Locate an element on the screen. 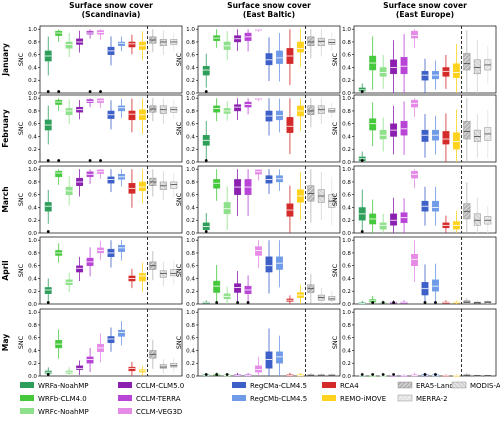  column-title-1-line-1: Surface snow cover is located at coordinates (111, 5).